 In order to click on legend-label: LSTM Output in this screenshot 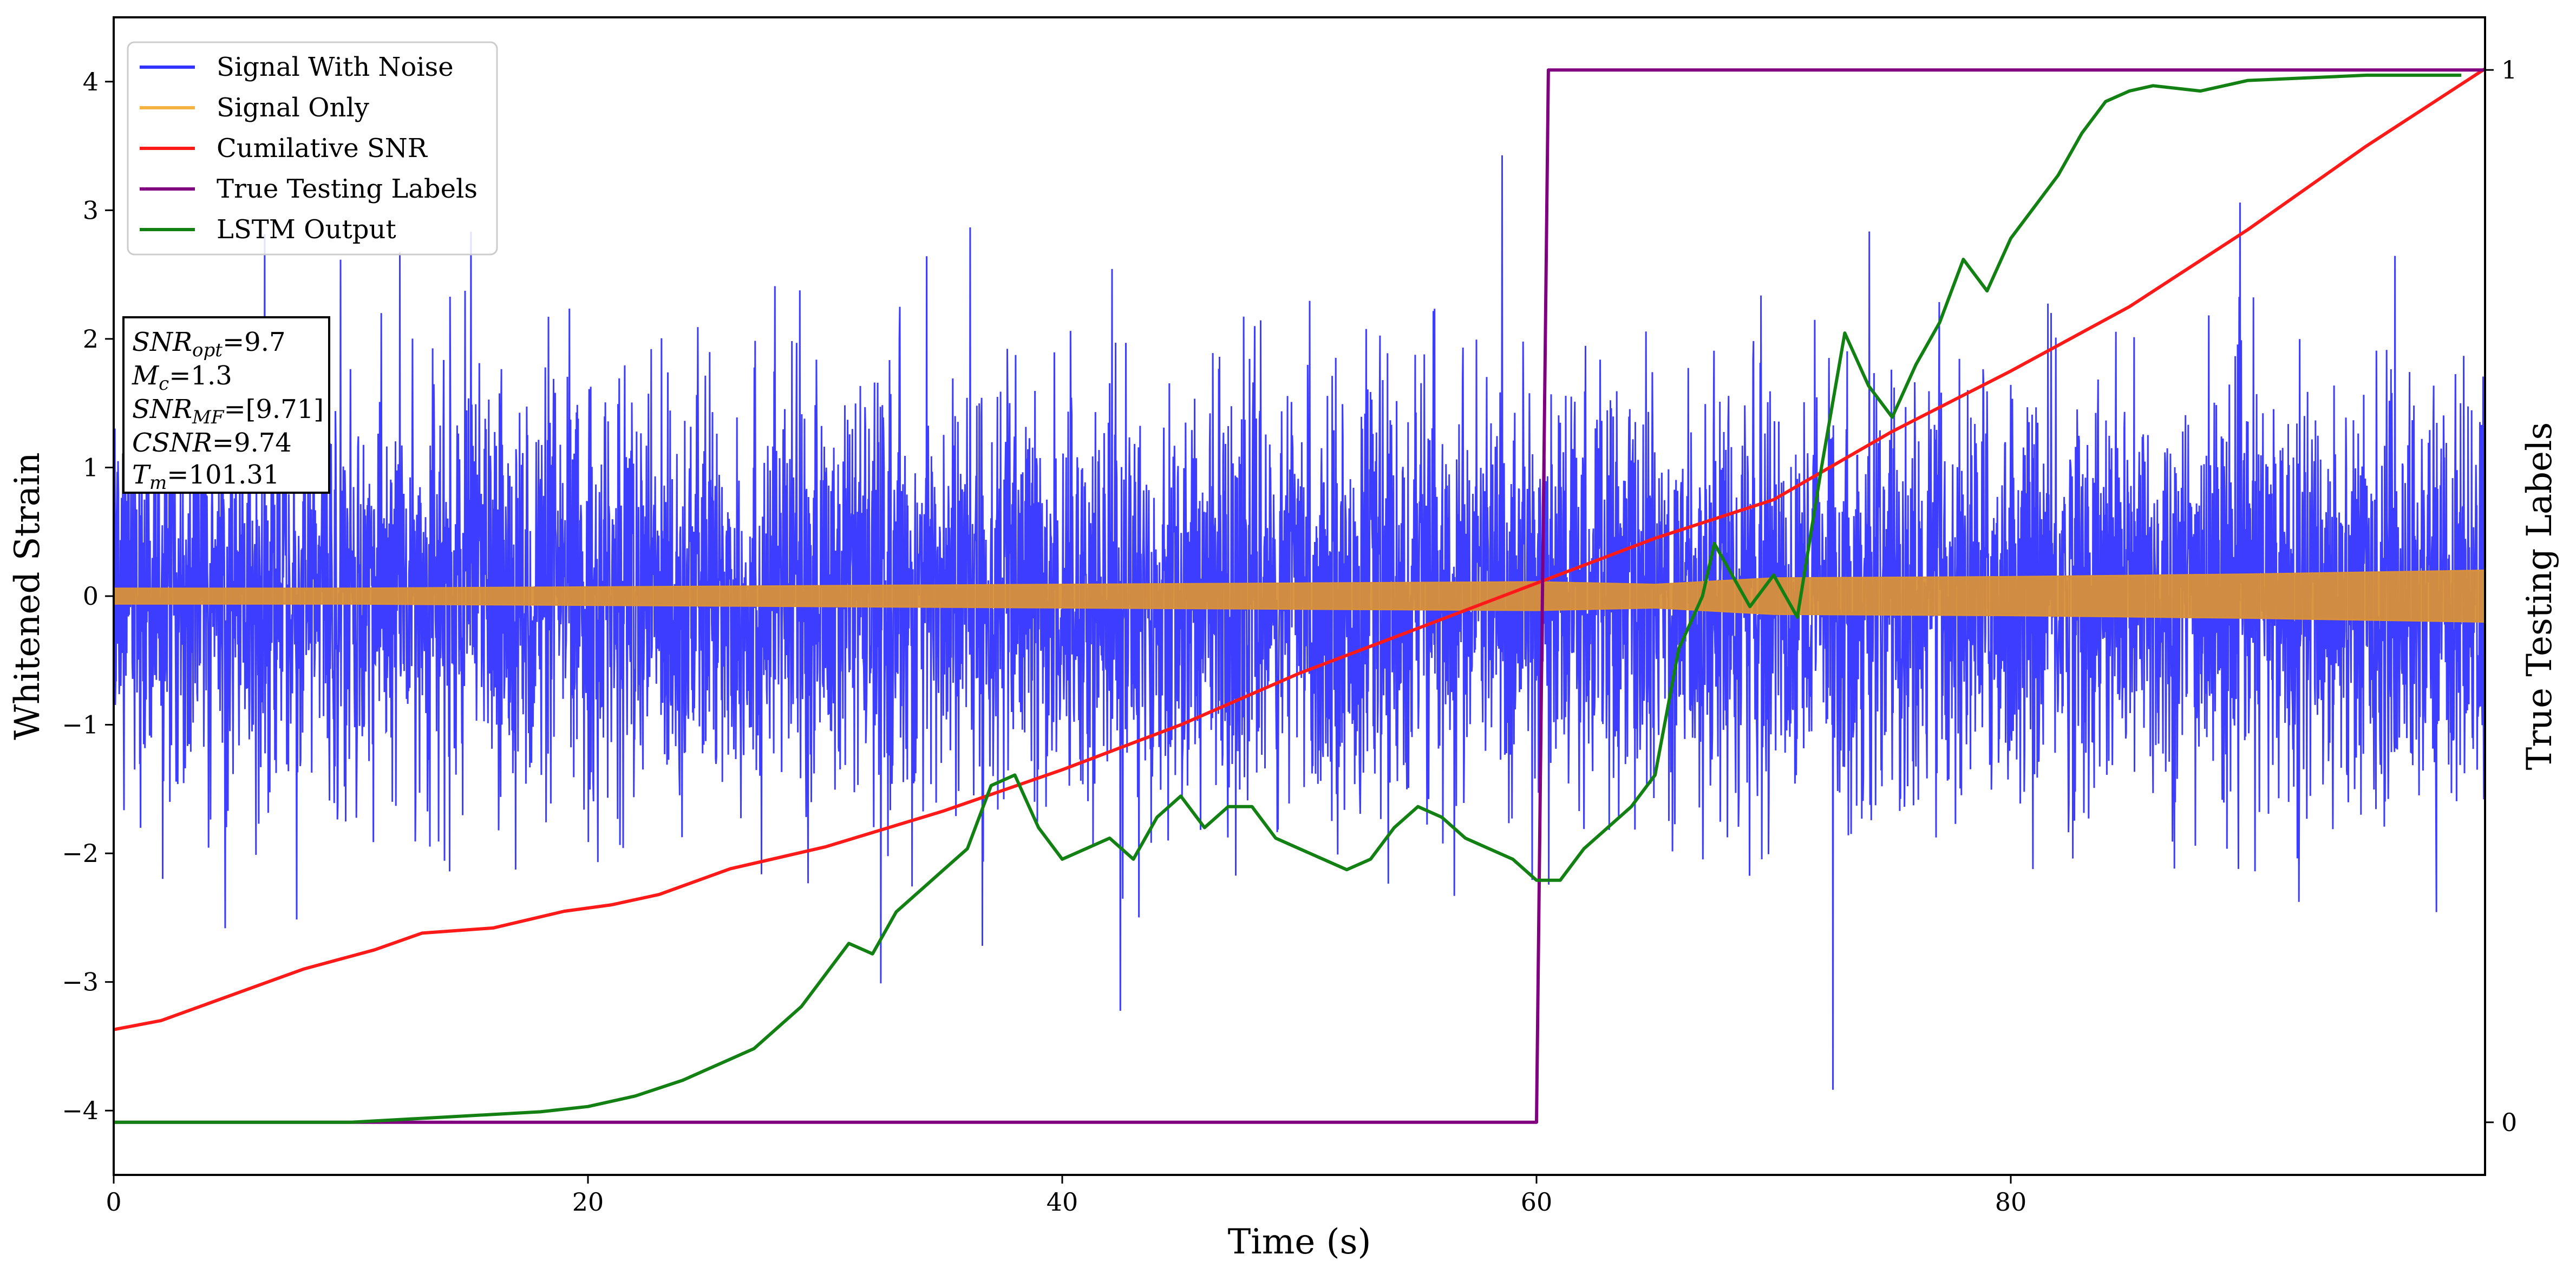, I will do `click(307, 229)`.